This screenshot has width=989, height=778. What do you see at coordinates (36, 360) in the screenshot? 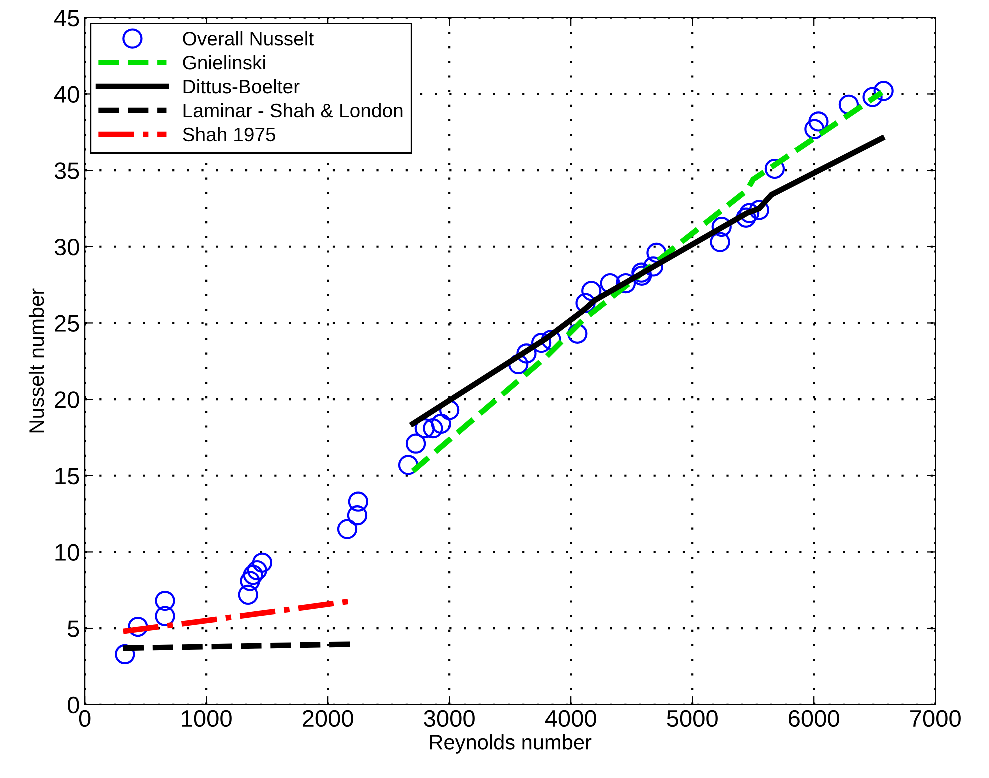
I see `y-axis-title: Nusselt number` at bounding box center [36, 360].